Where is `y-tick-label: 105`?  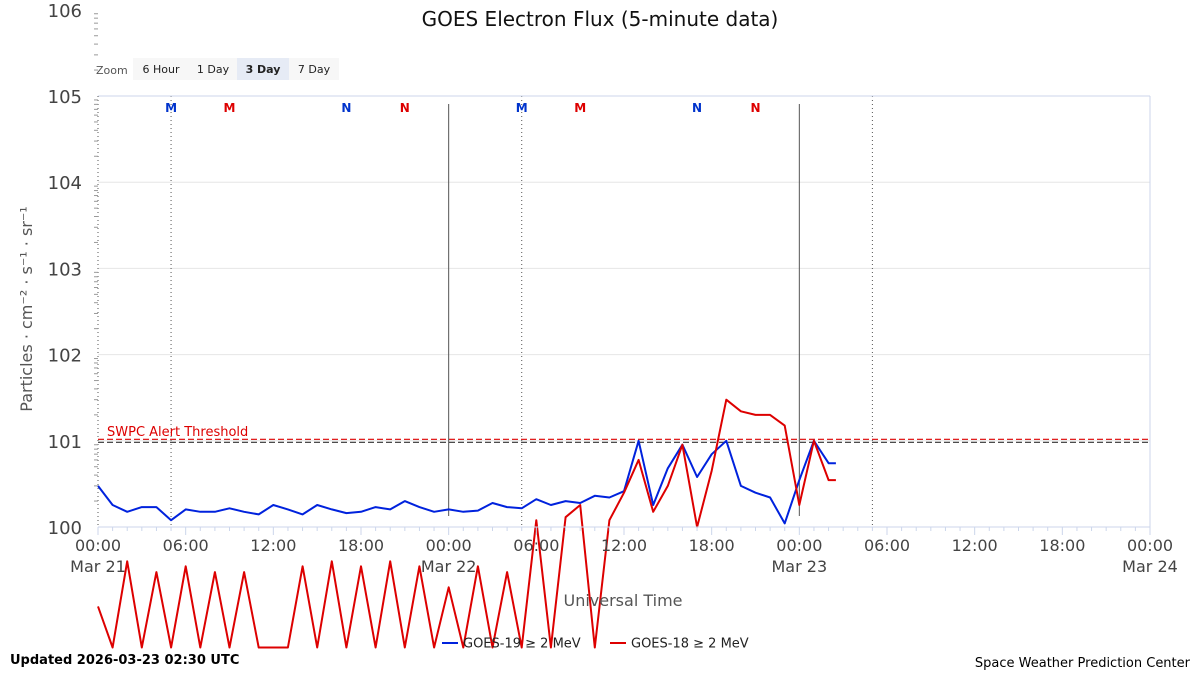
y-tick-label: 105 is located at coordinates (65, 97).